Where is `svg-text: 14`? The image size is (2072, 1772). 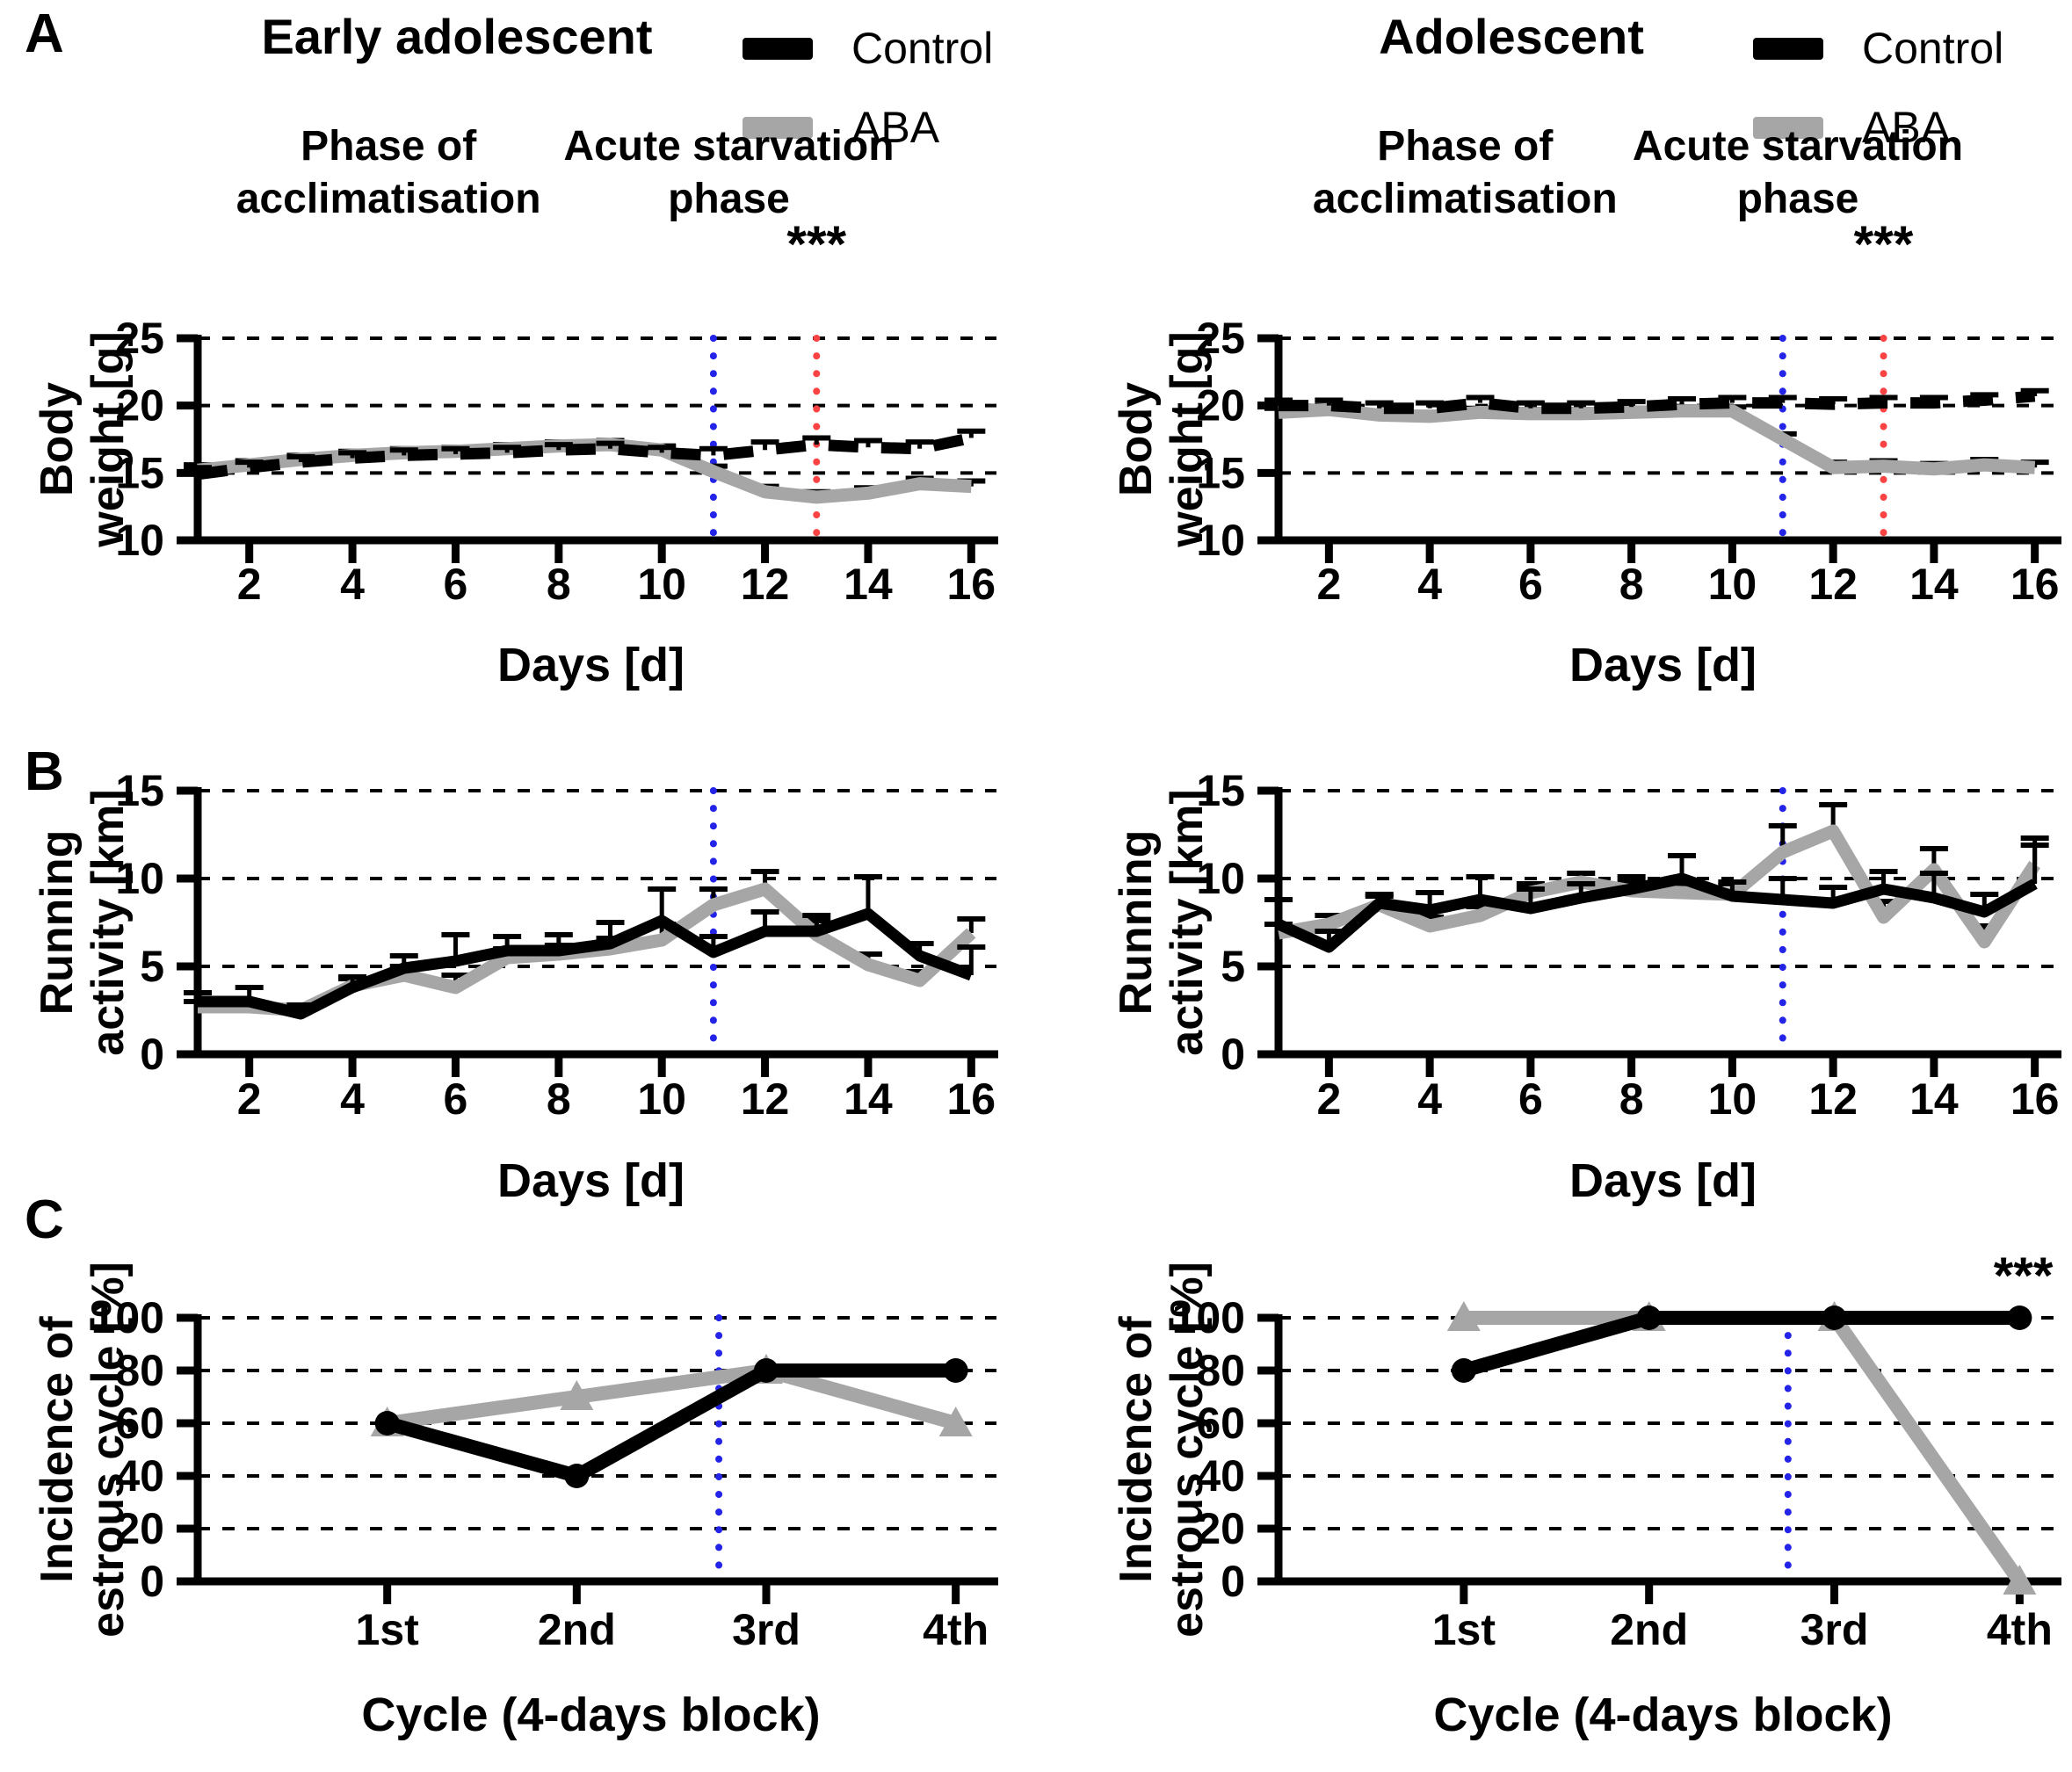 svg-text: 14 is located at coordinates (1934, 1099).